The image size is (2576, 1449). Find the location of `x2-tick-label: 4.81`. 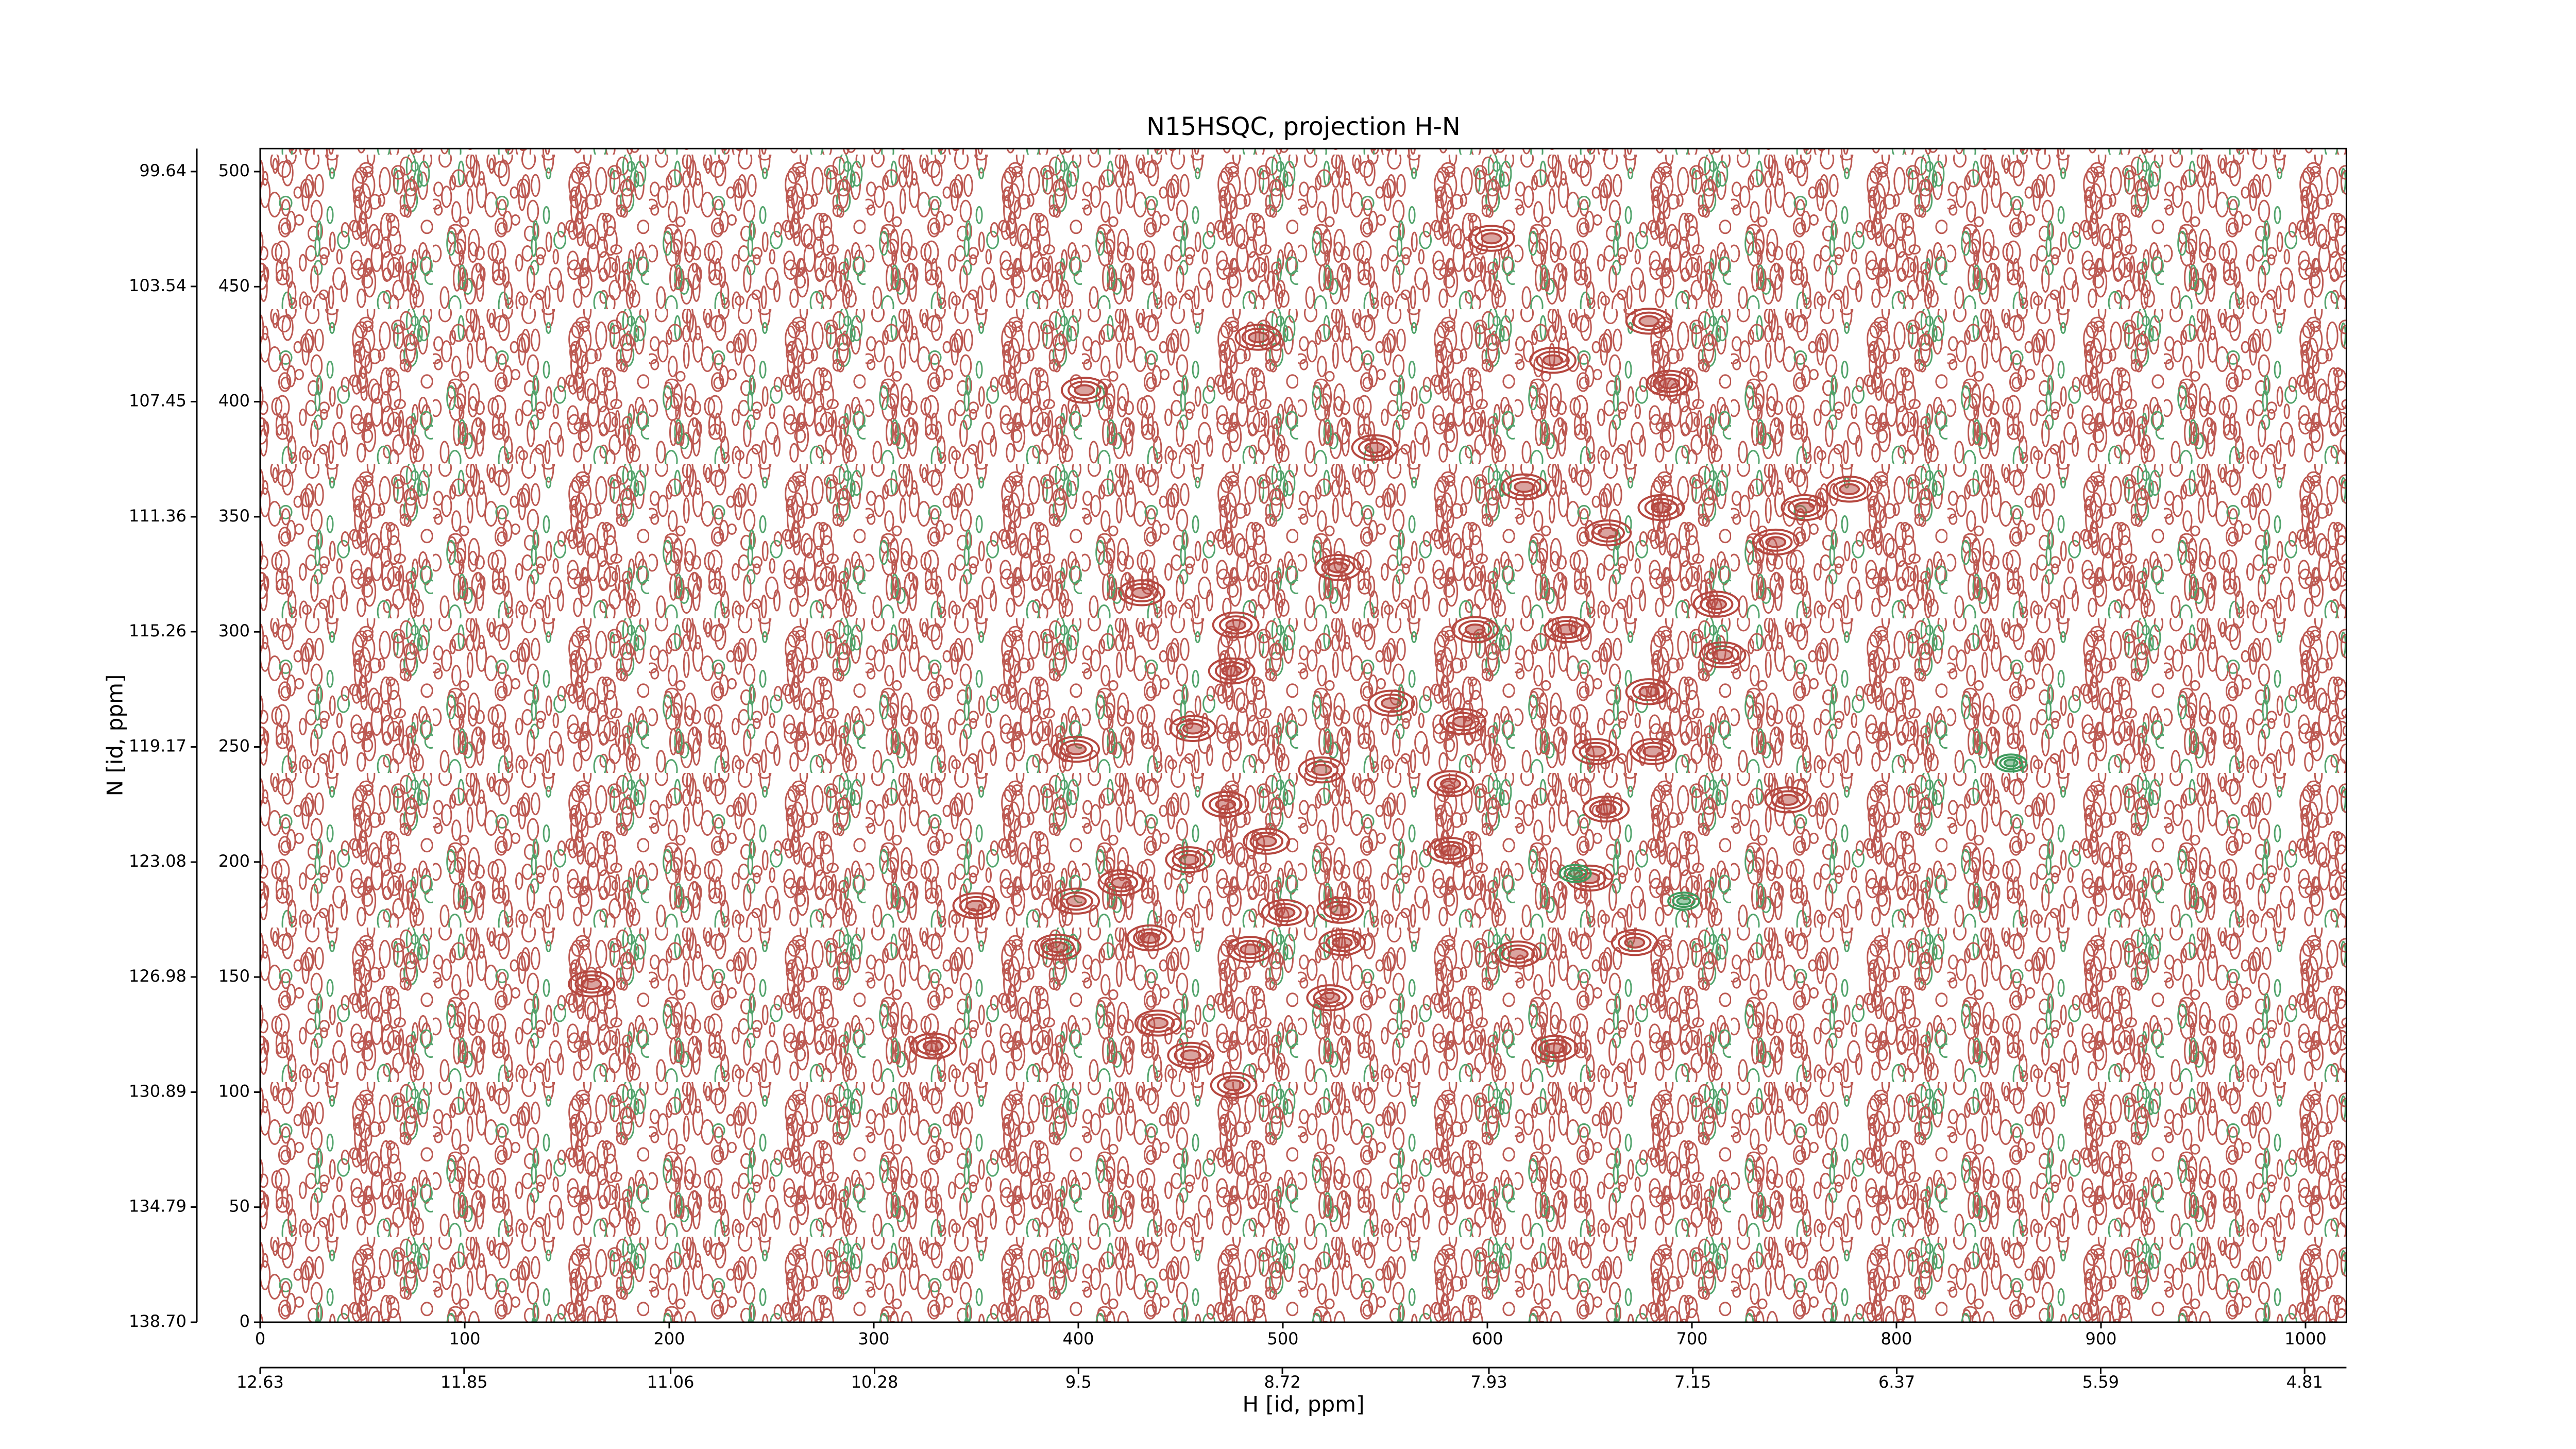

x2-tick-label: 4.81 is located at coordinates (2304, 1382).